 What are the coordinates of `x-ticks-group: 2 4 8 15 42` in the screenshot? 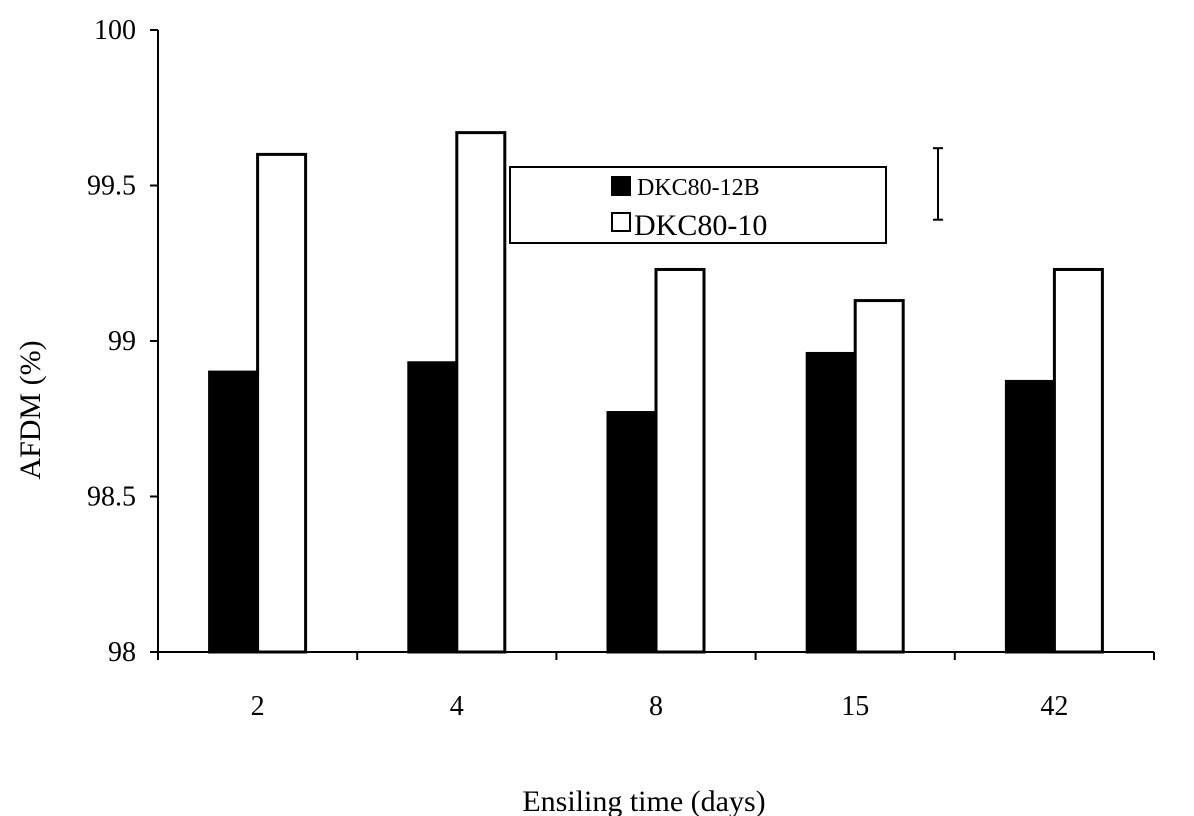 It's located at (656, 687).